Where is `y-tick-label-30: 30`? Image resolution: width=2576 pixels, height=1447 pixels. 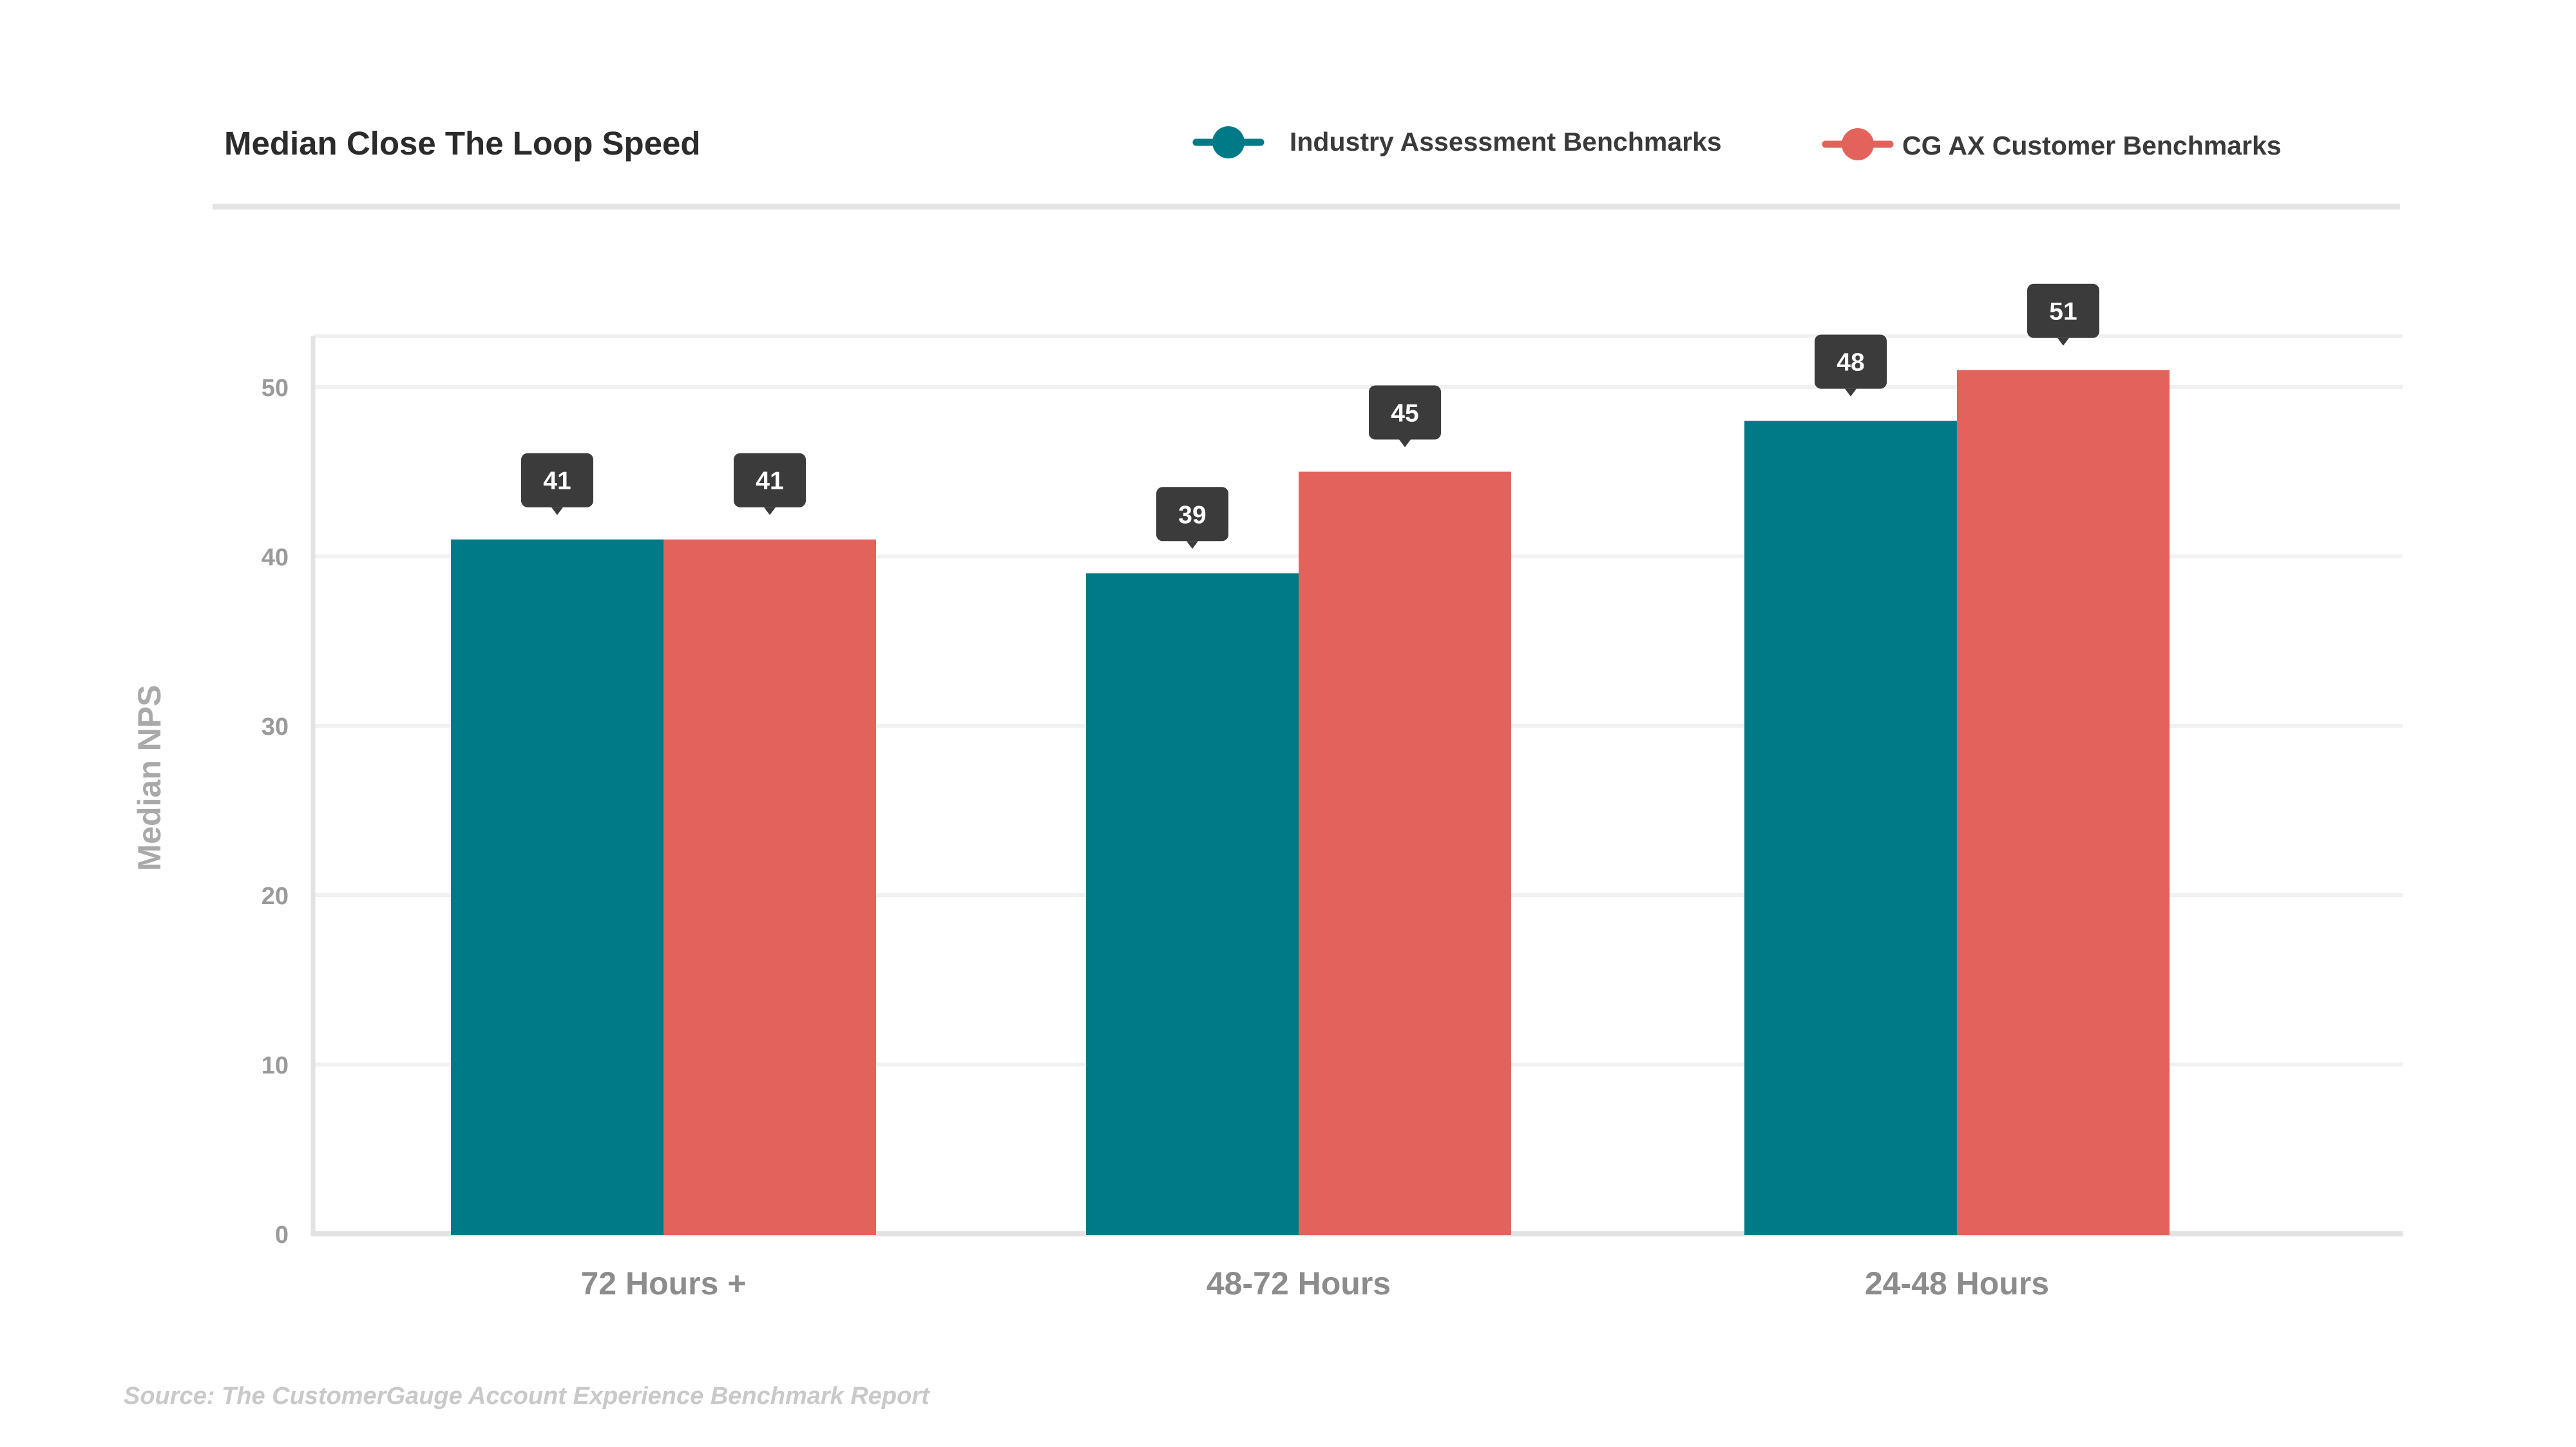 y-tick-label-30: 30 is located at coordinates (275, 727).